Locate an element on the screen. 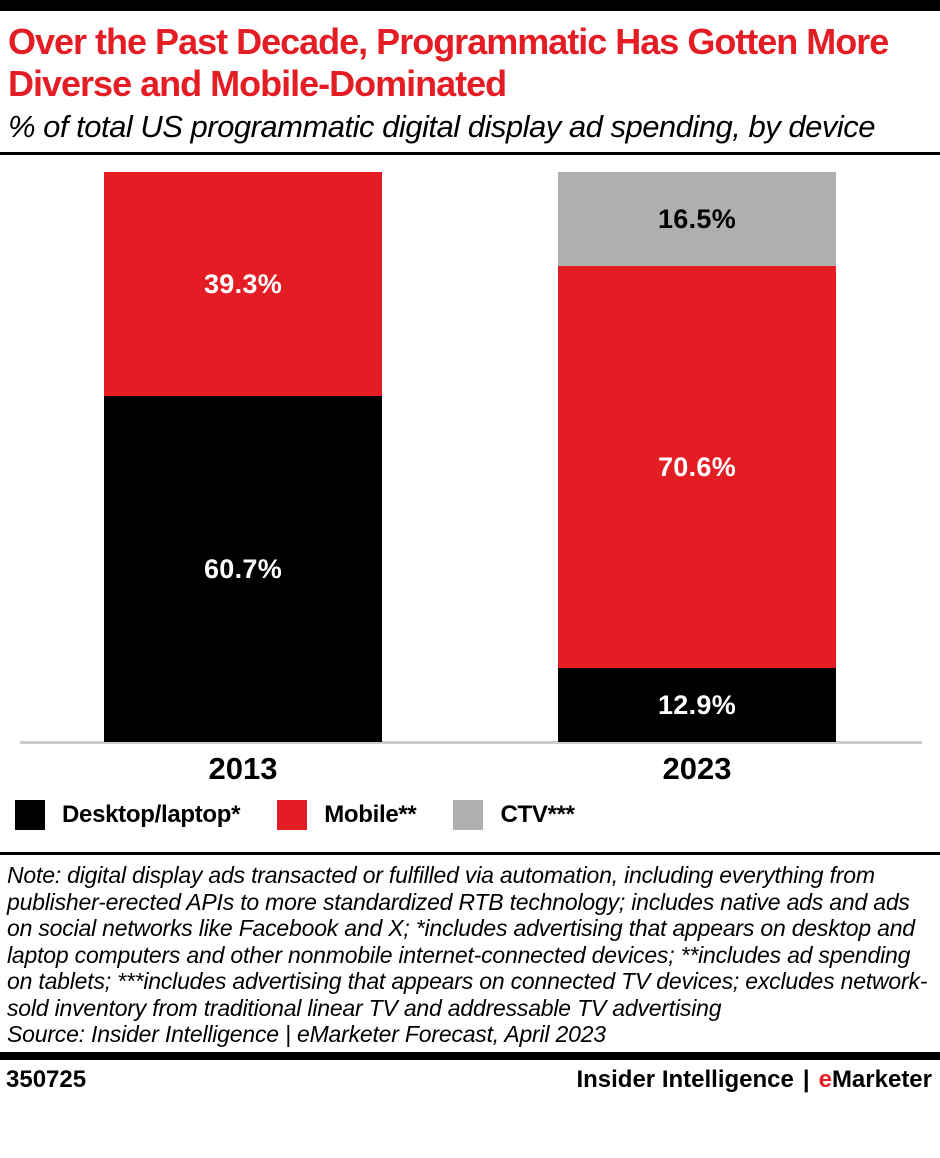 The image size is (940, 1158). value-label-2023-mobile: 70.6% is located at coordinates (697, 466).